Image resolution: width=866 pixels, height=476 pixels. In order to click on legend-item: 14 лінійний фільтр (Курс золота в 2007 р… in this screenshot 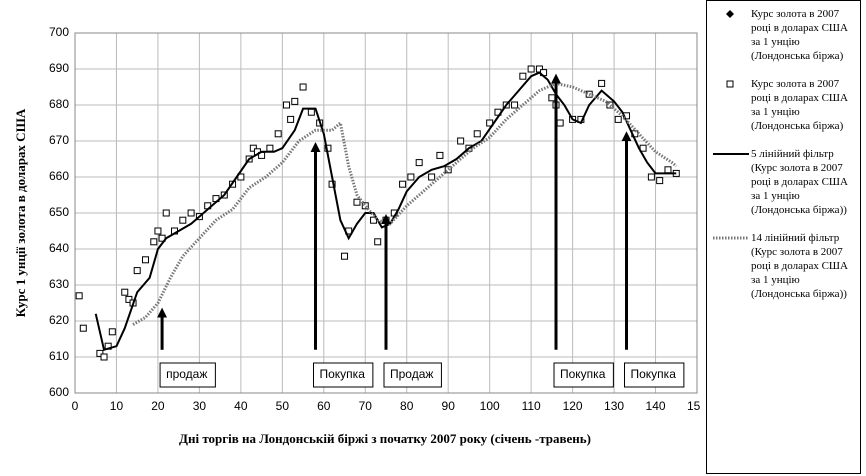, I will do `click(783, 266)`.